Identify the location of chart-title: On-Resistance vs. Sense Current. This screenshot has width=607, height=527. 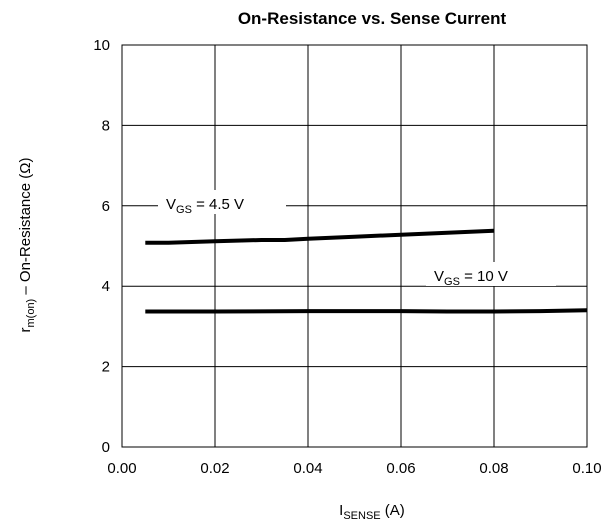
(372, 18).